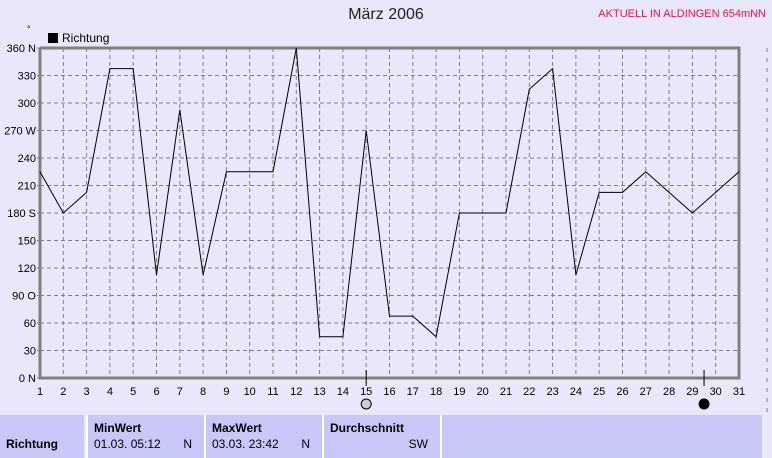 This screenshot has height=458, width=772. I want to click on station-label: AKTUELL IN ALDINGEN 654mNN, so click(682, 14).